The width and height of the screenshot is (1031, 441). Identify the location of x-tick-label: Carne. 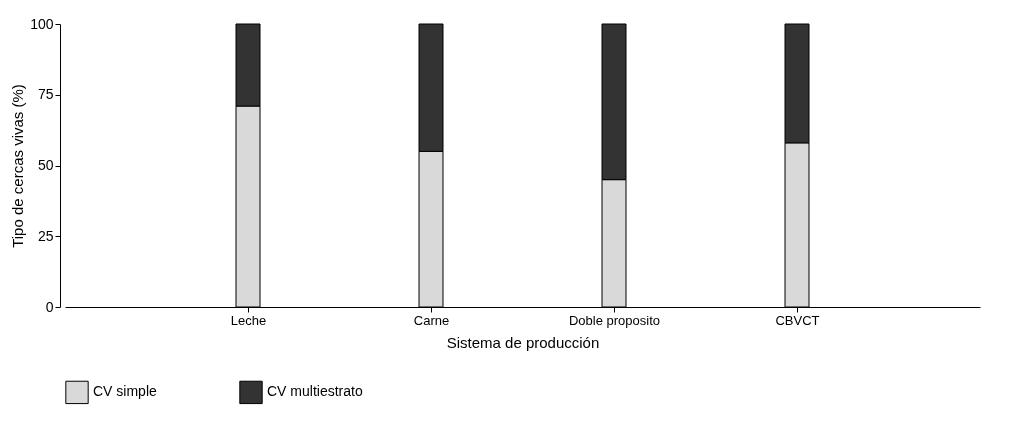
(431, 320).